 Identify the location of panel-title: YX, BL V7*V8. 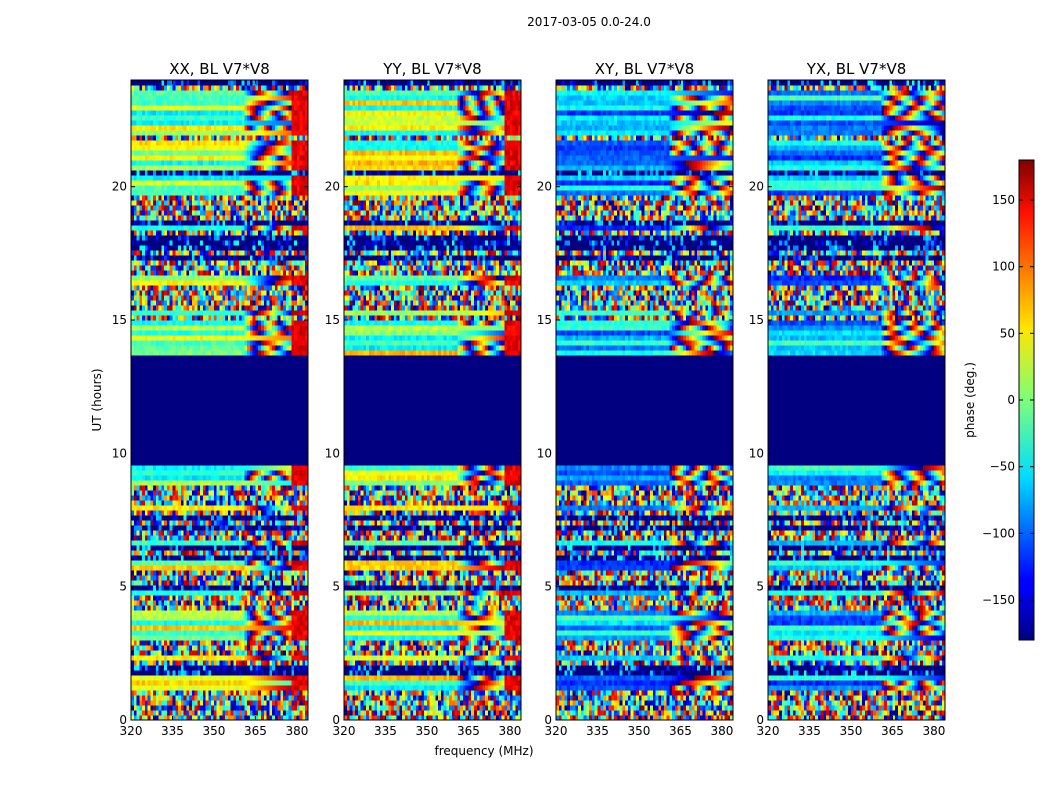
(856, 69).